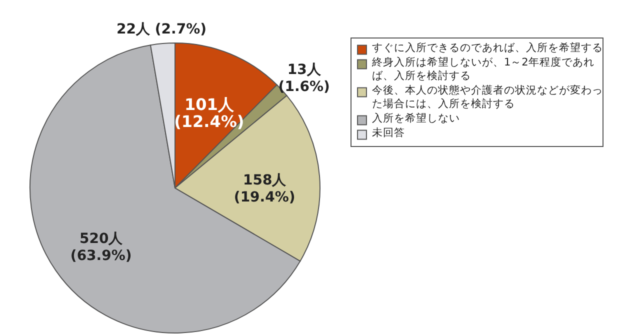 The image size is (630, 335). I want to click on legend-label: 終身入所は希望しないが、1～2年程度であれば、入所を検討する, so click(482, 69).